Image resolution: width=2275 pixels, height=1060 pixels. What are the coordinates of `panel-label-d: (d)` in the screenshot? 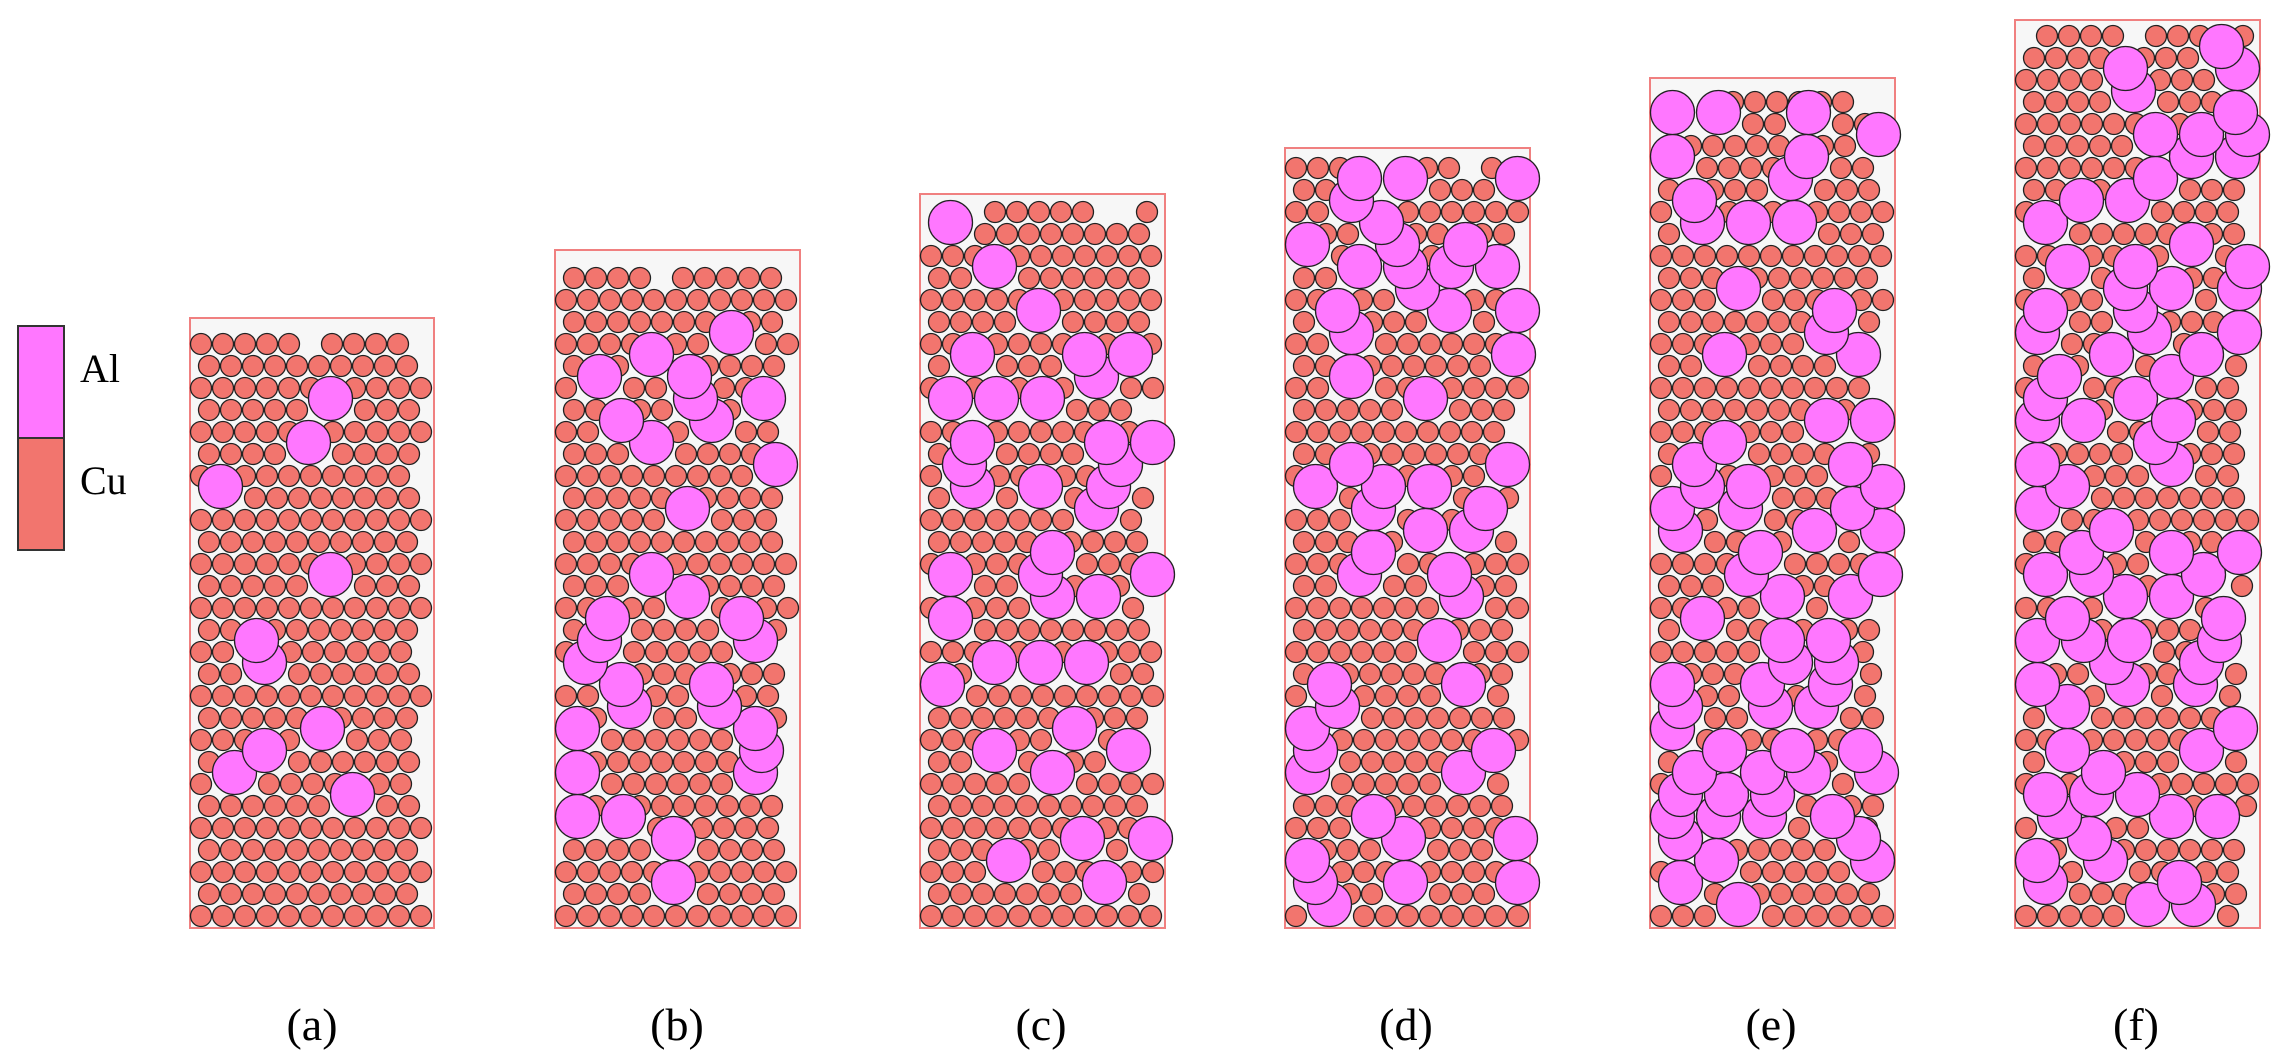 It's located at (1406, 1024).